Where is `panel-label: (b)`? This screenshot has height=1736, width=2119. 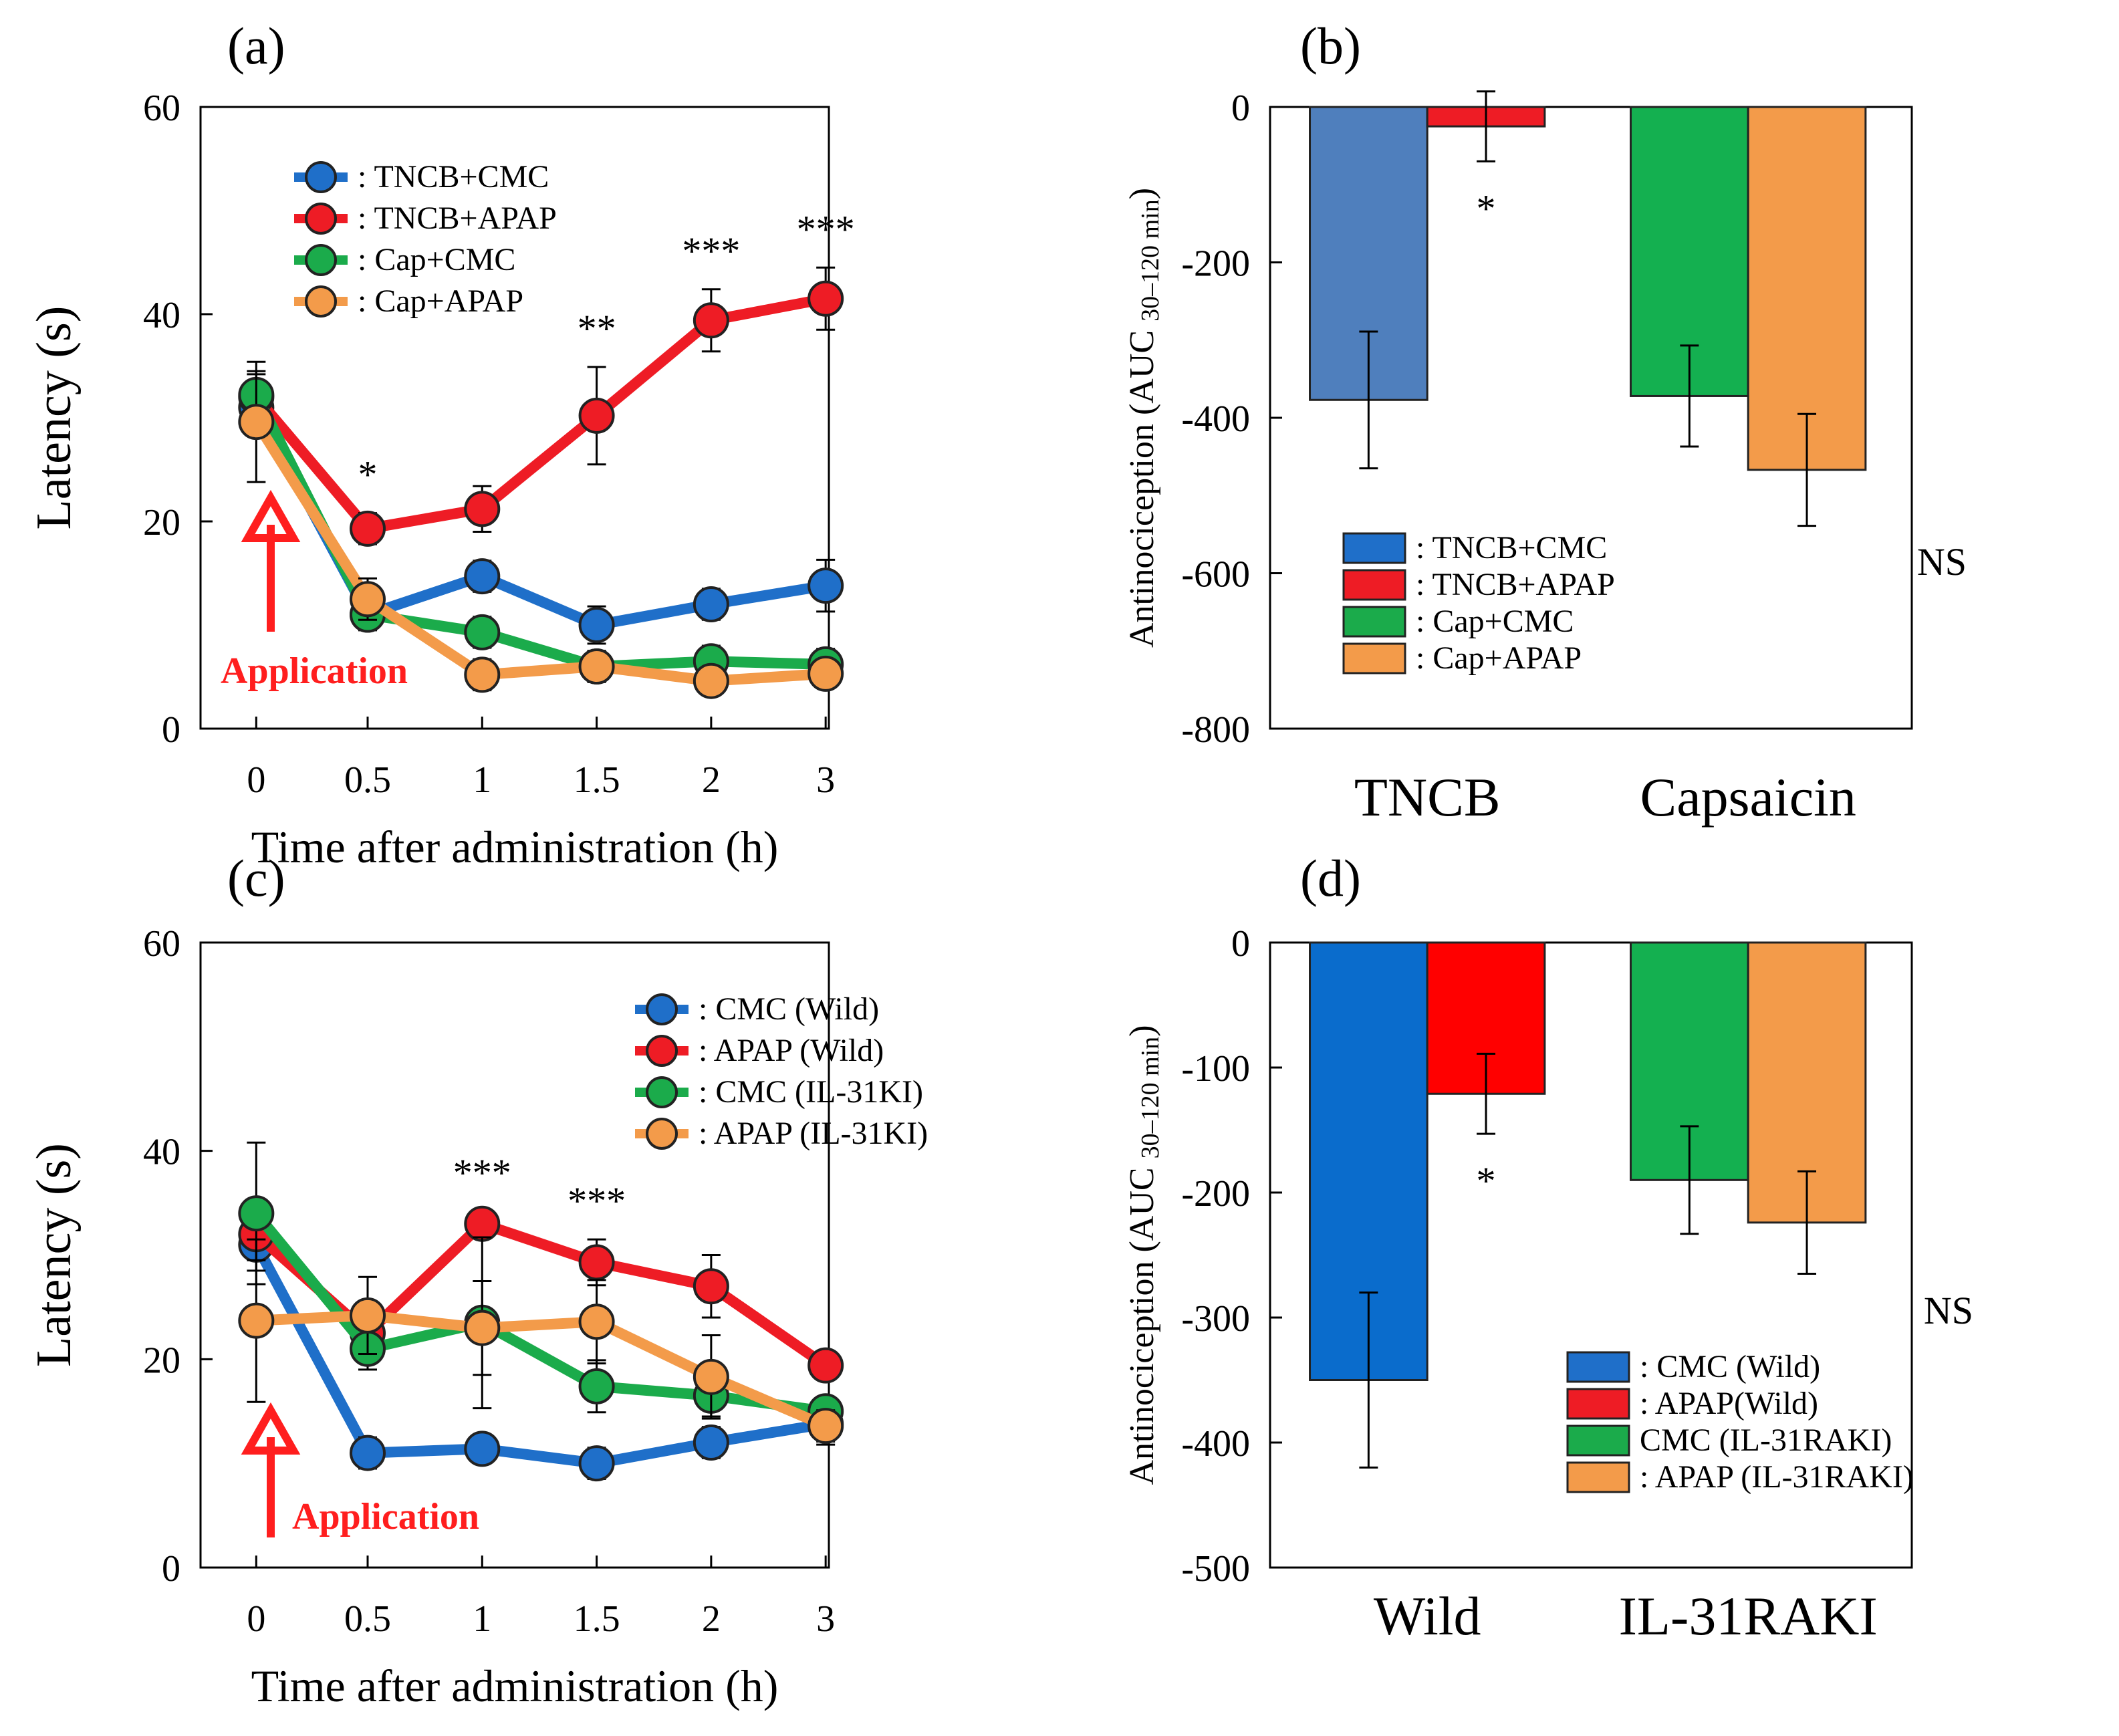 panel-label: (b) is located at coordinates (1330, 46).